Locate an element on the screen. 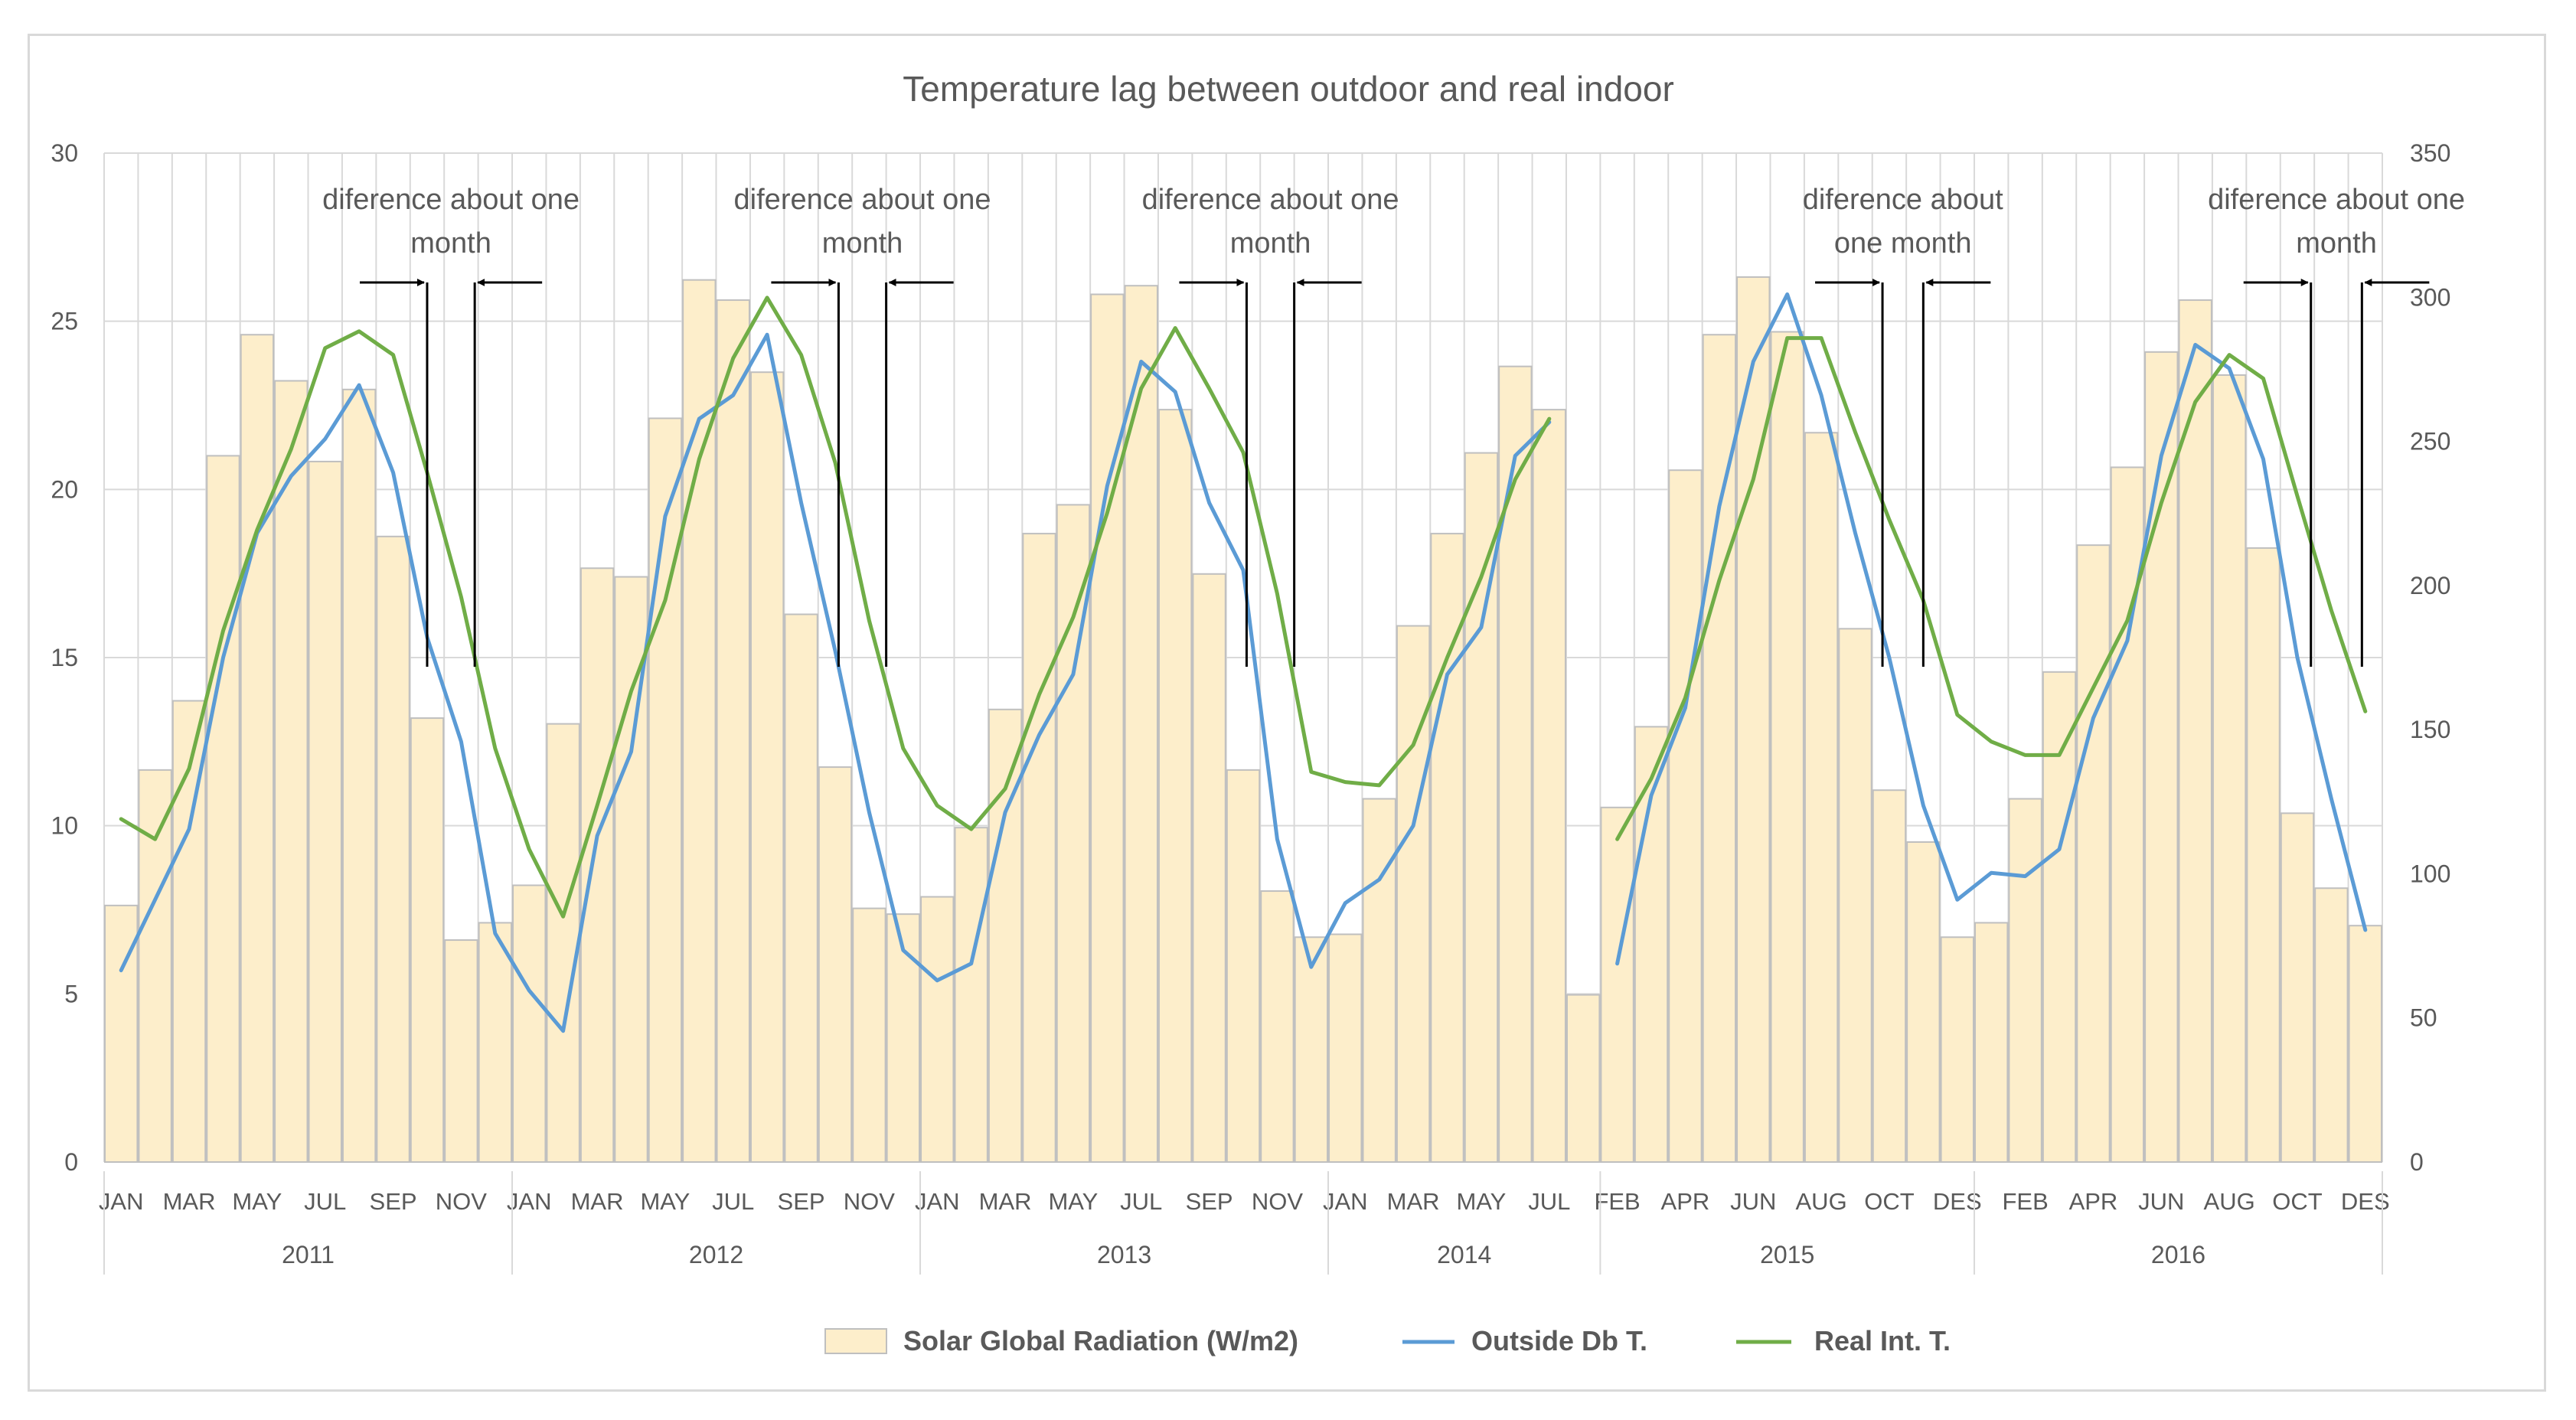  legend-label-indoor: Real Int. T. is located at coordinates (1882, 1340).